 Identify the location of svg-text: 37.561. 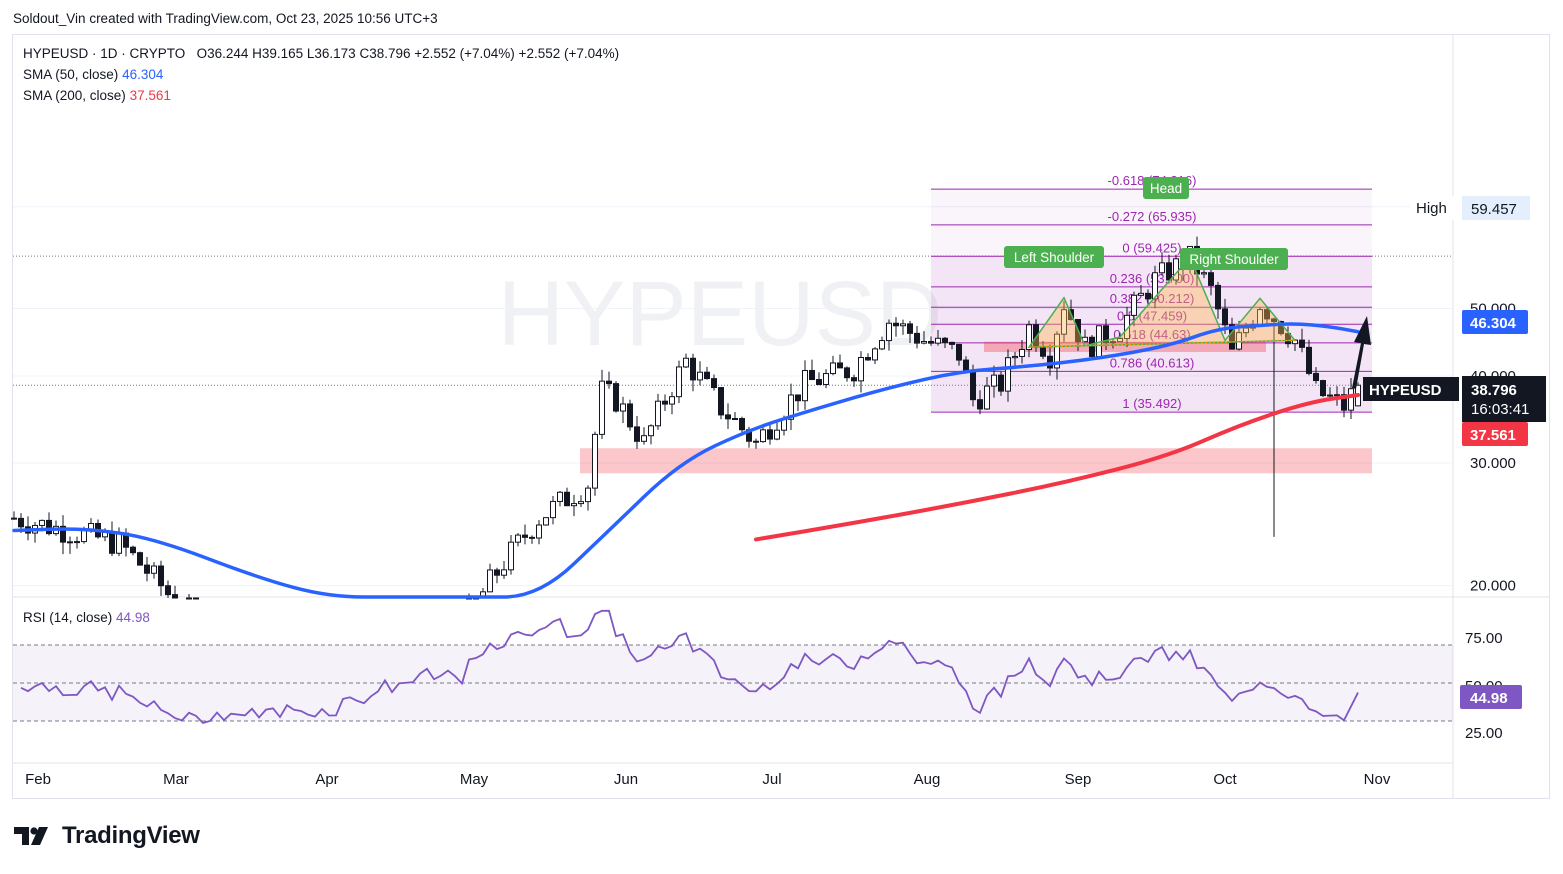
(1493, 435).